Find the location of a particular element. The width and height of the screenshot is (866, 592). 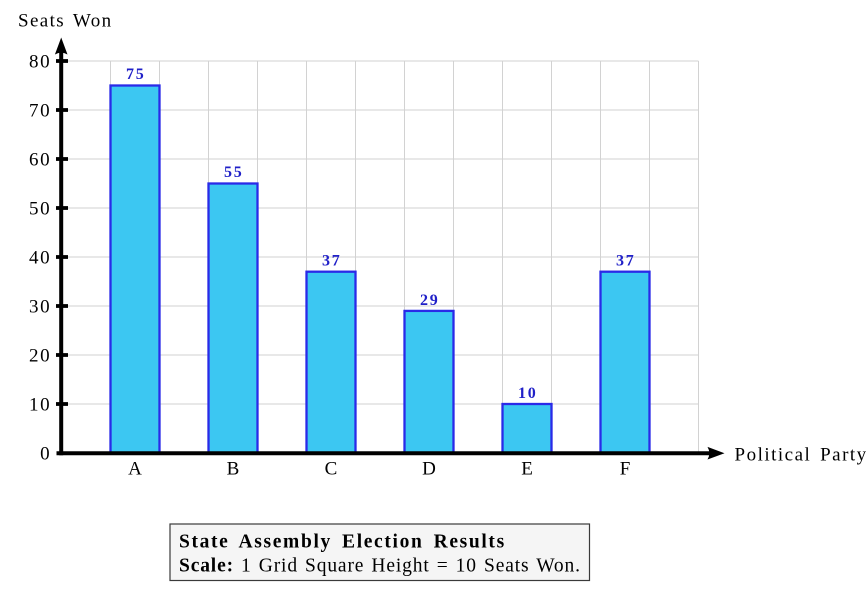

svg-text: A is located at coordinates (135, 469).